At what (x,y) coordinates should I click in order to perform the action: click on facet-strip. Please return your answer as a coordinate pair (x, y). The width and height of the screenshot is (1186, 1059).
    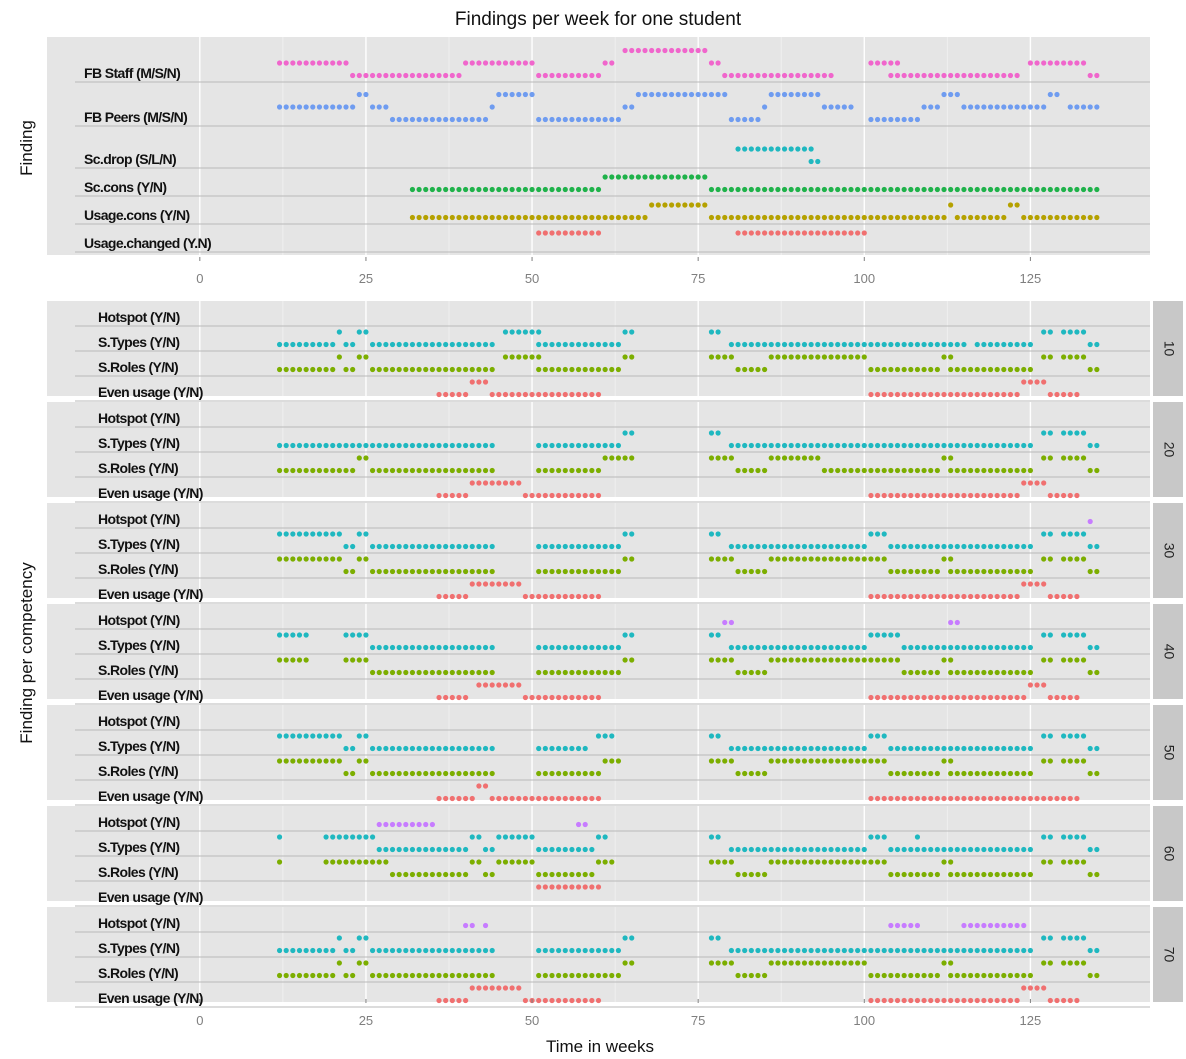
    Looking at the image, I should click on (1168, 954).